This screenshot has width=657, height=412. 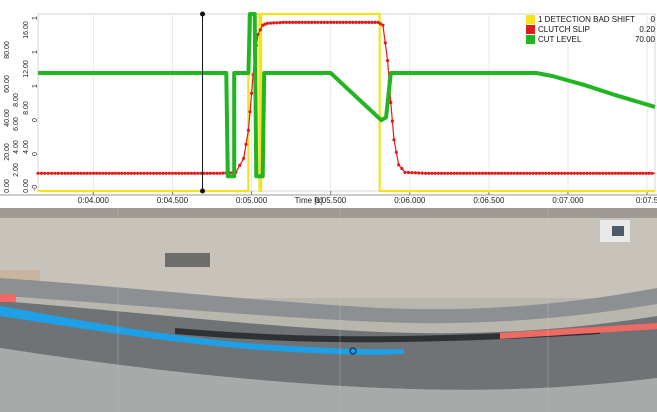 What do you see at coordinates (530, 29) in the screenshot?
I see `legend-swatch-clutch-slip` at bounding box center [530, 29].